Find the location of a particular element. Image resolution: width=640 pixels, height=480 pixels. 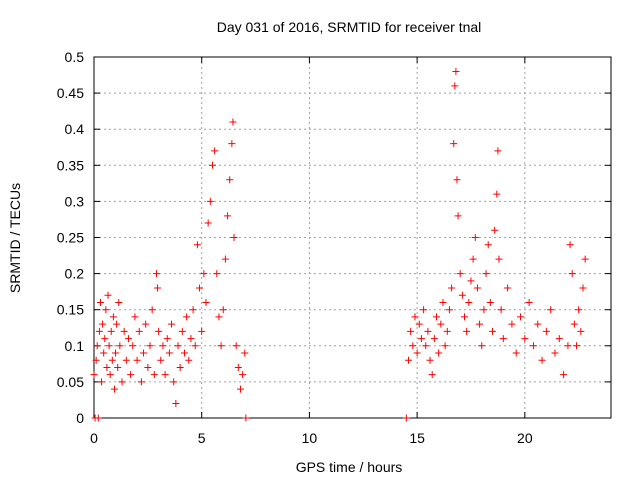

x-tick-label: 15 is located at coordinates (417, 438).